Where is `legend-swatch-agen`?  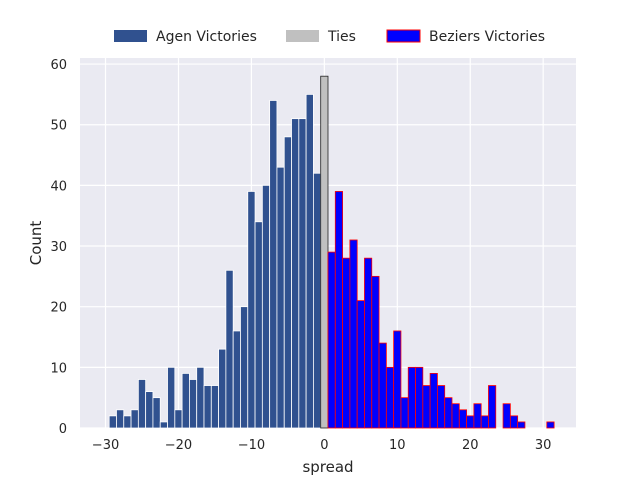 legend-swatch-agen is located at coordinates (130, 36).